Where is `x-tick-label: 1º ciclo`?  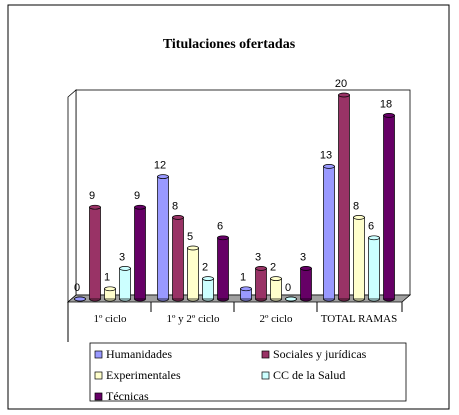
x-tick-label: 1º ciclo is located at coordinates (110, 319).